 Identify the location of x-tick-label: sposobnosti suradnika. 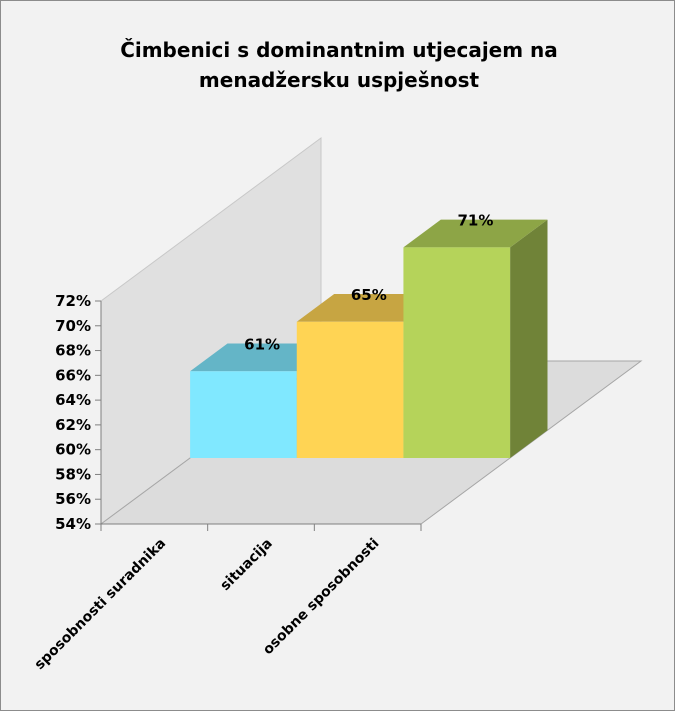
(100, 604).